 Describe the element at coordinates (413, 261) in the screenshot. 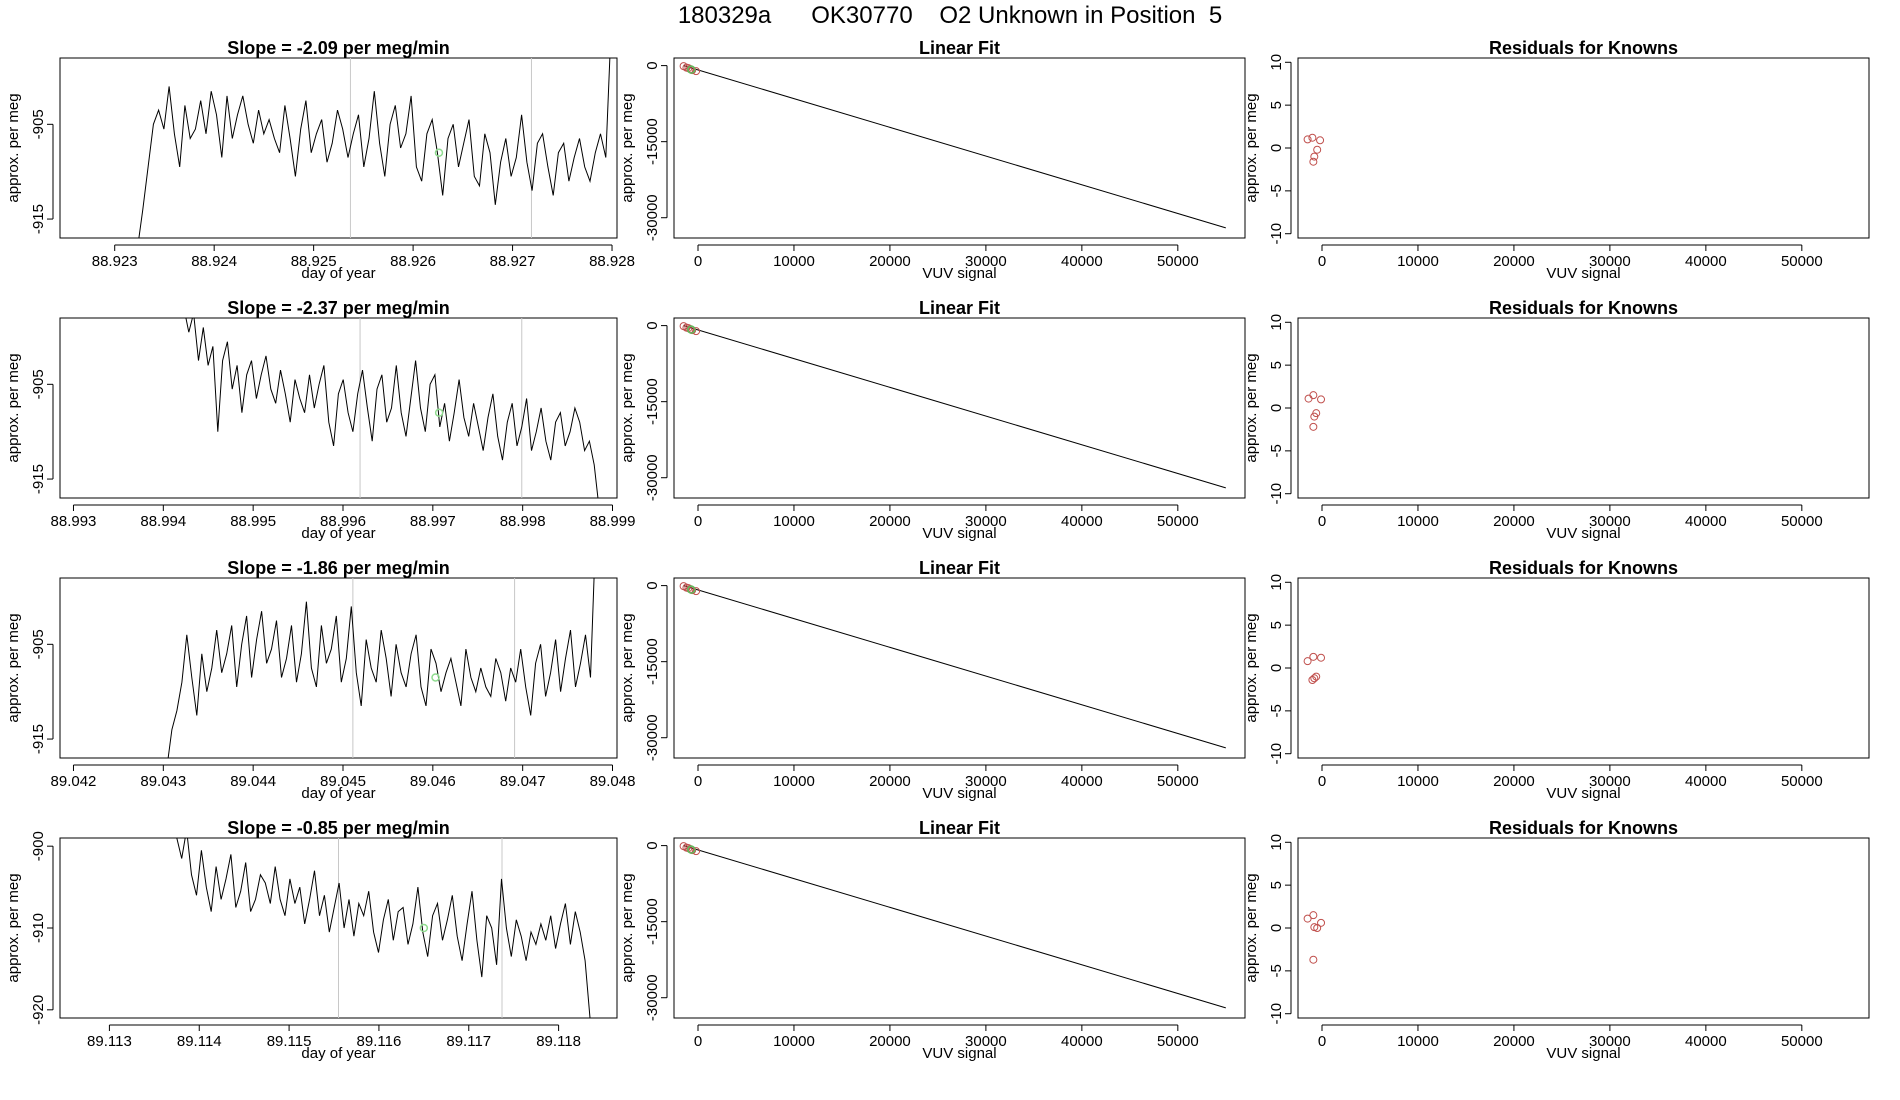

I see `x-tick-label: 88.926` at that location.